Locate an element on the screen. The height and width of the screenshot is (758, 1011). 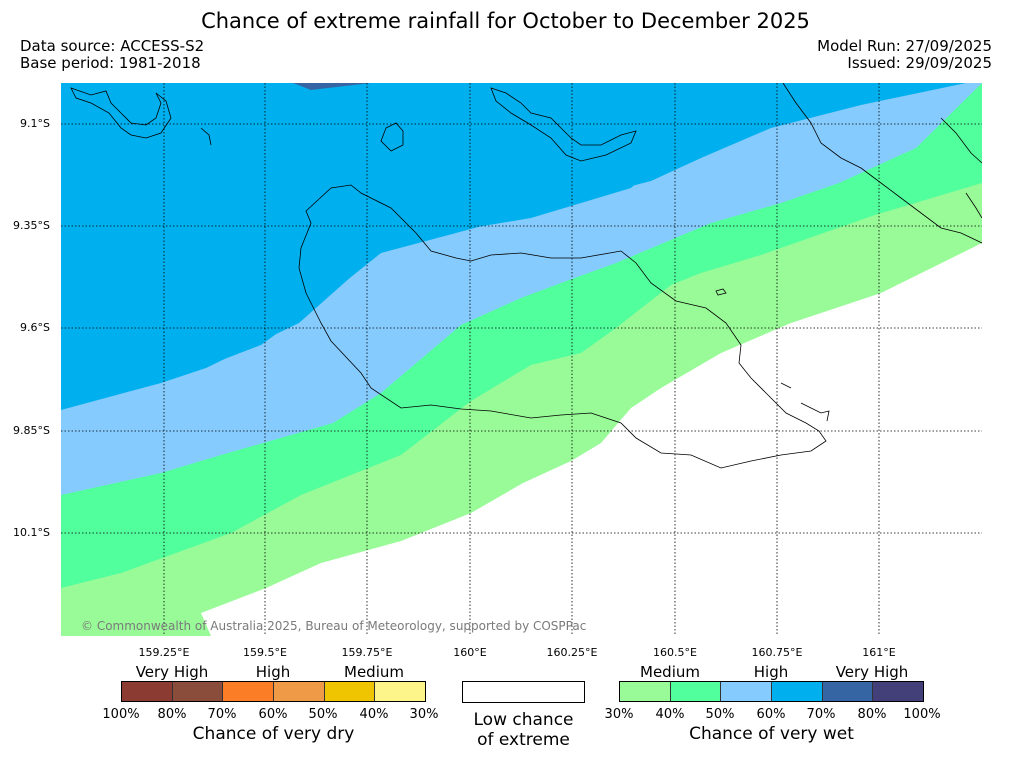
lon-label: 159.75°E is located at coordinates (367, 652).